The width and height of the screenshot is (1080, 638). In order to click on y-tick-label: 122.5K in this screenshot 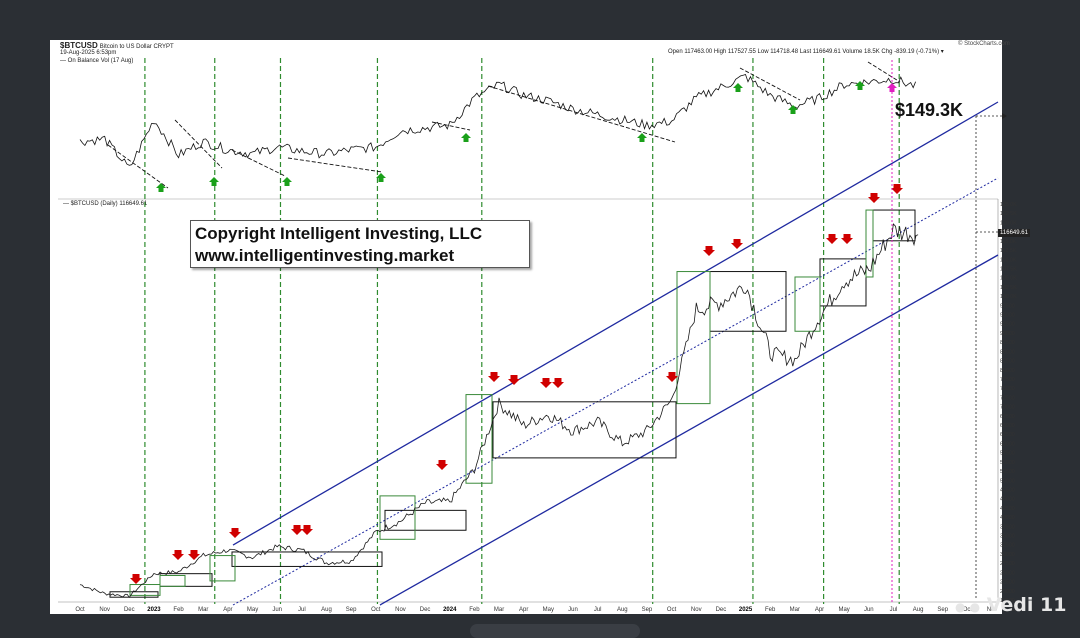, I will do `click(1008, 214)`.